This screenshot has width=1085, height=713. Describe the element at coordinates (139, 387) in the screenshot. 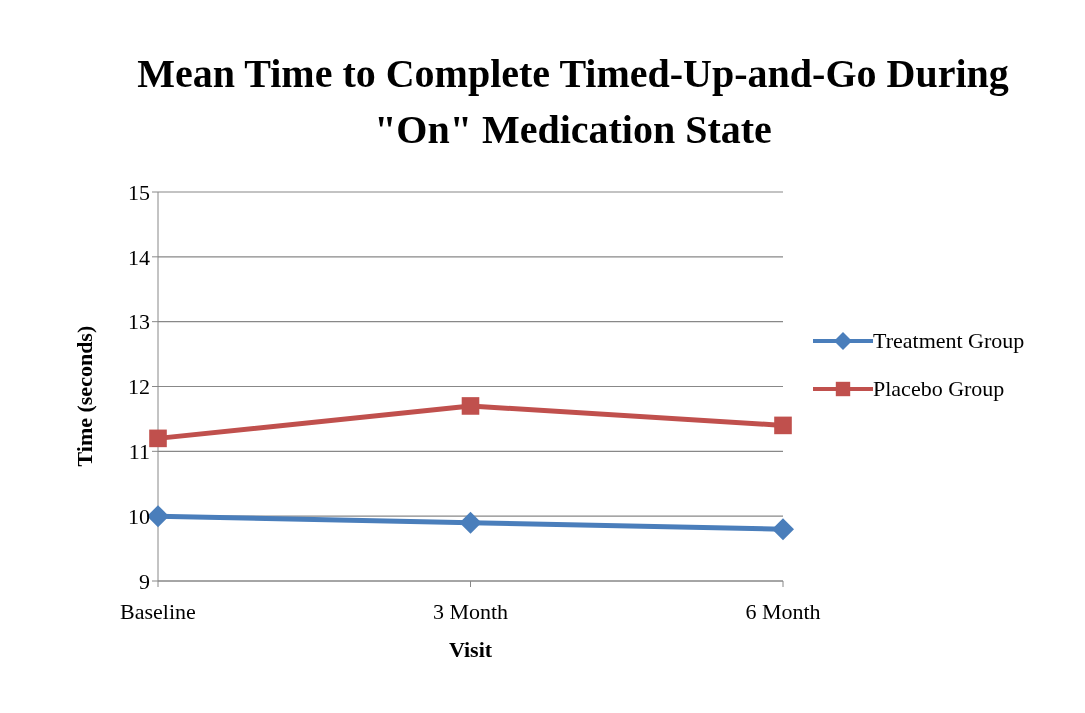

I see `y-tick-label: 12` at that location.